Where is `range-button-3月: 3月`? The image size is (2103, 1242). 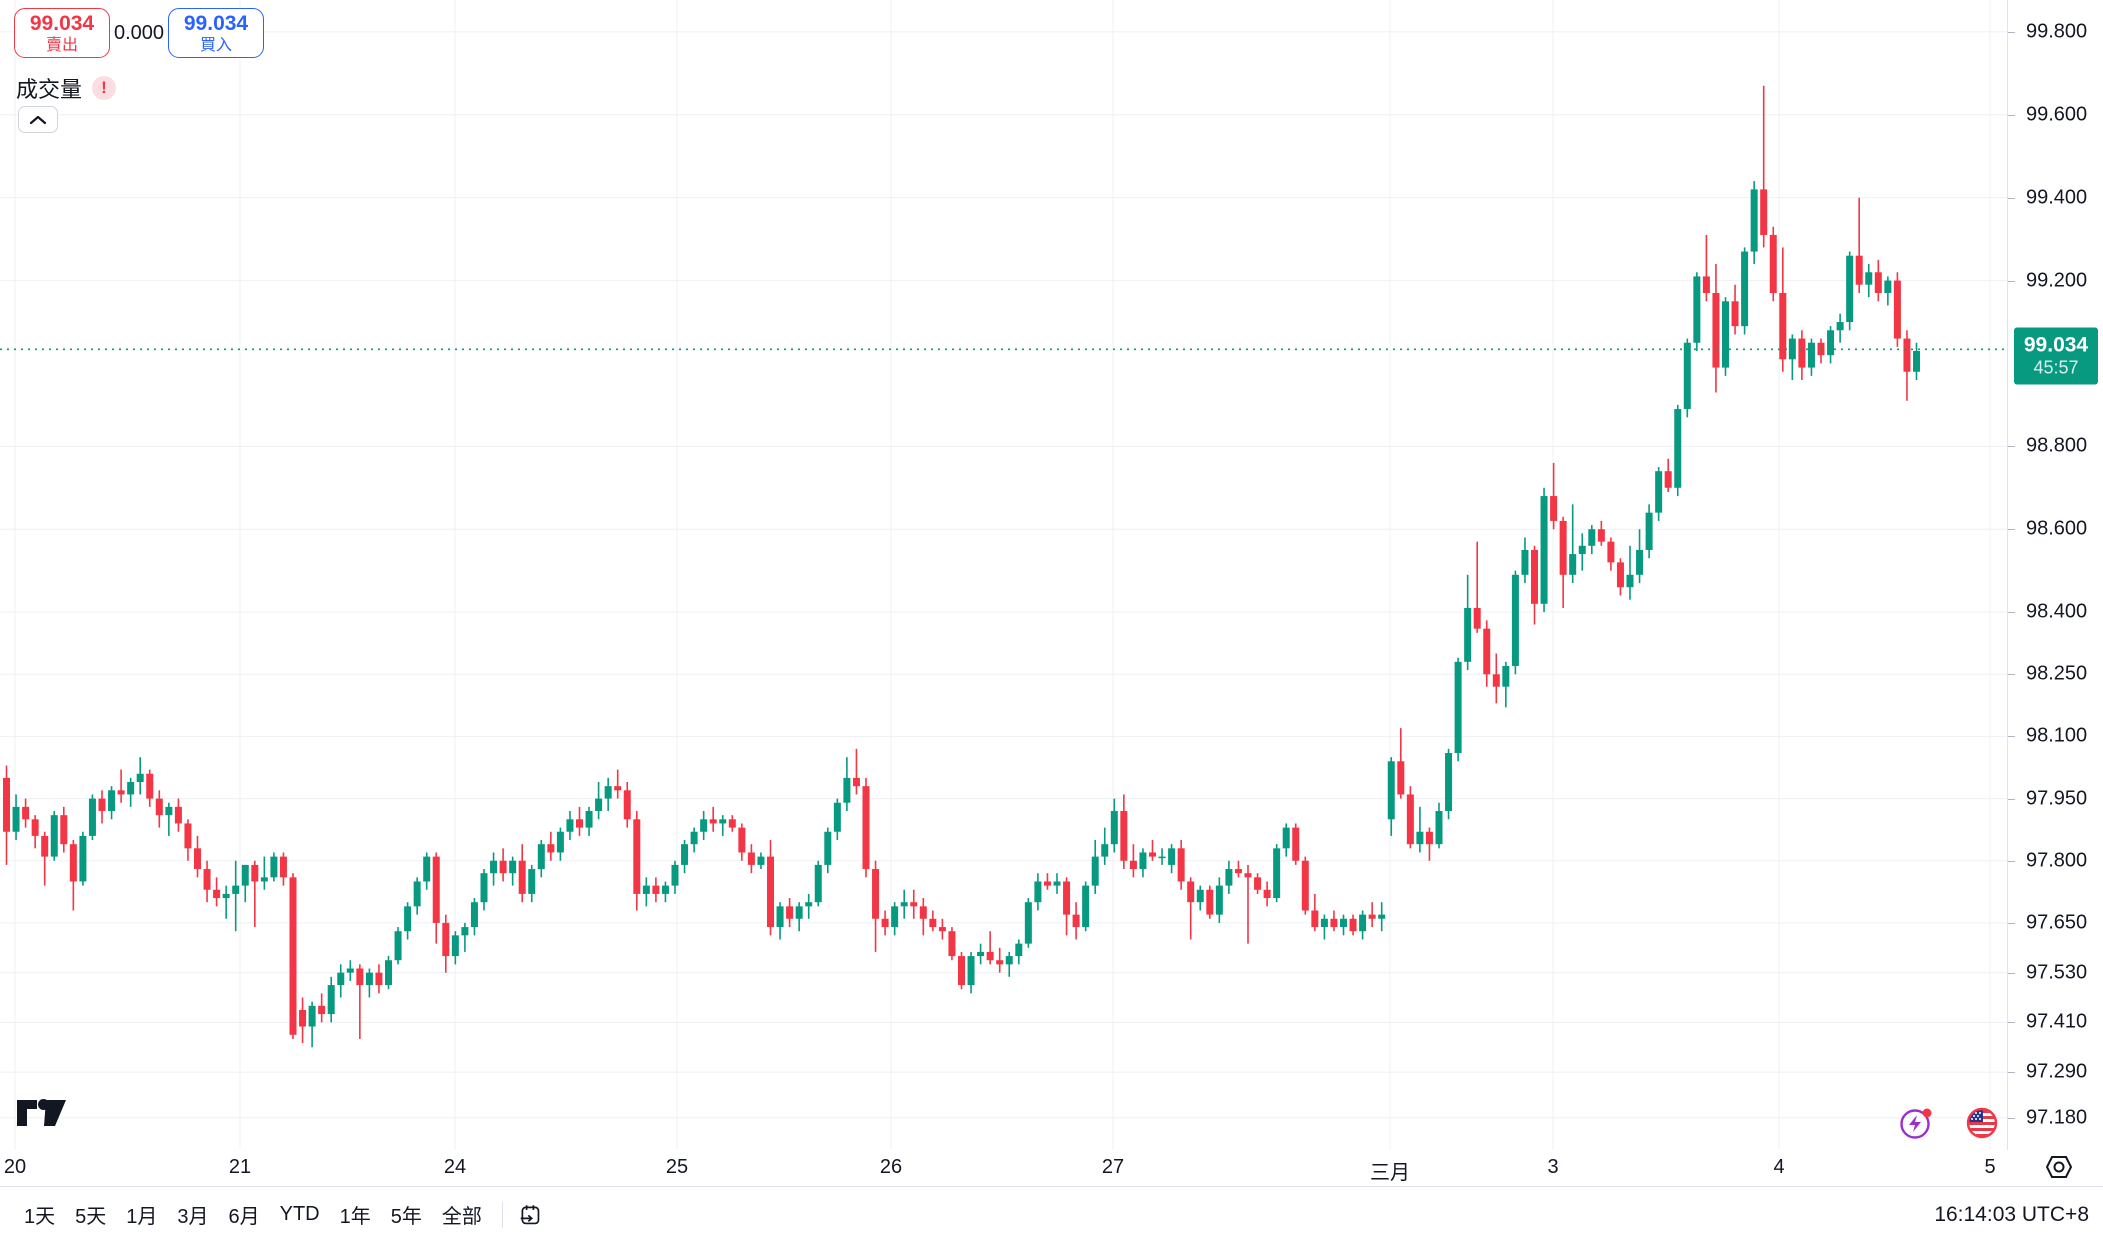
range-button-3月: 3月 is located at coordinates (192, 1214).